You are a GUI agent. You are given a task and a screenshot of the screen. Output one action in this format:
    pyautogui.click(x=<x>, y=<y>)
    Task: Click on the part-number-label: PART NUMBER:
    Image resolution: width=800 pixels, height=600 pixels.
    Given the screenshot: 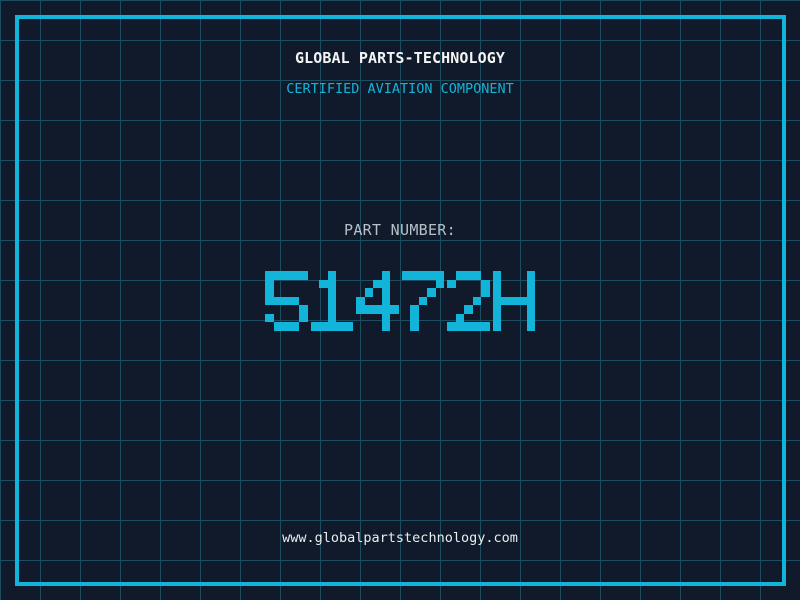 What is the action you would take?
    pyautogui.click(x=400, y=230)
    